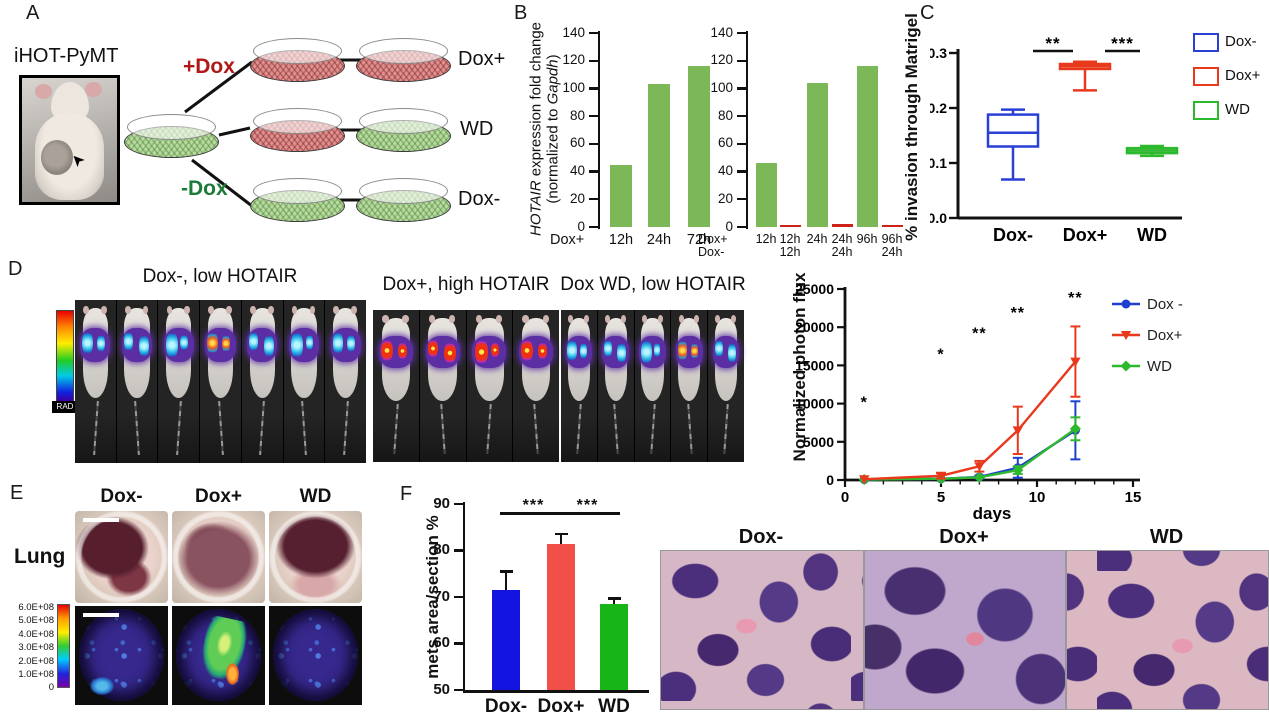  Describe the element at coordinates (477, 129) in the screenshot. I see `row-label-wd: WD` at that location.